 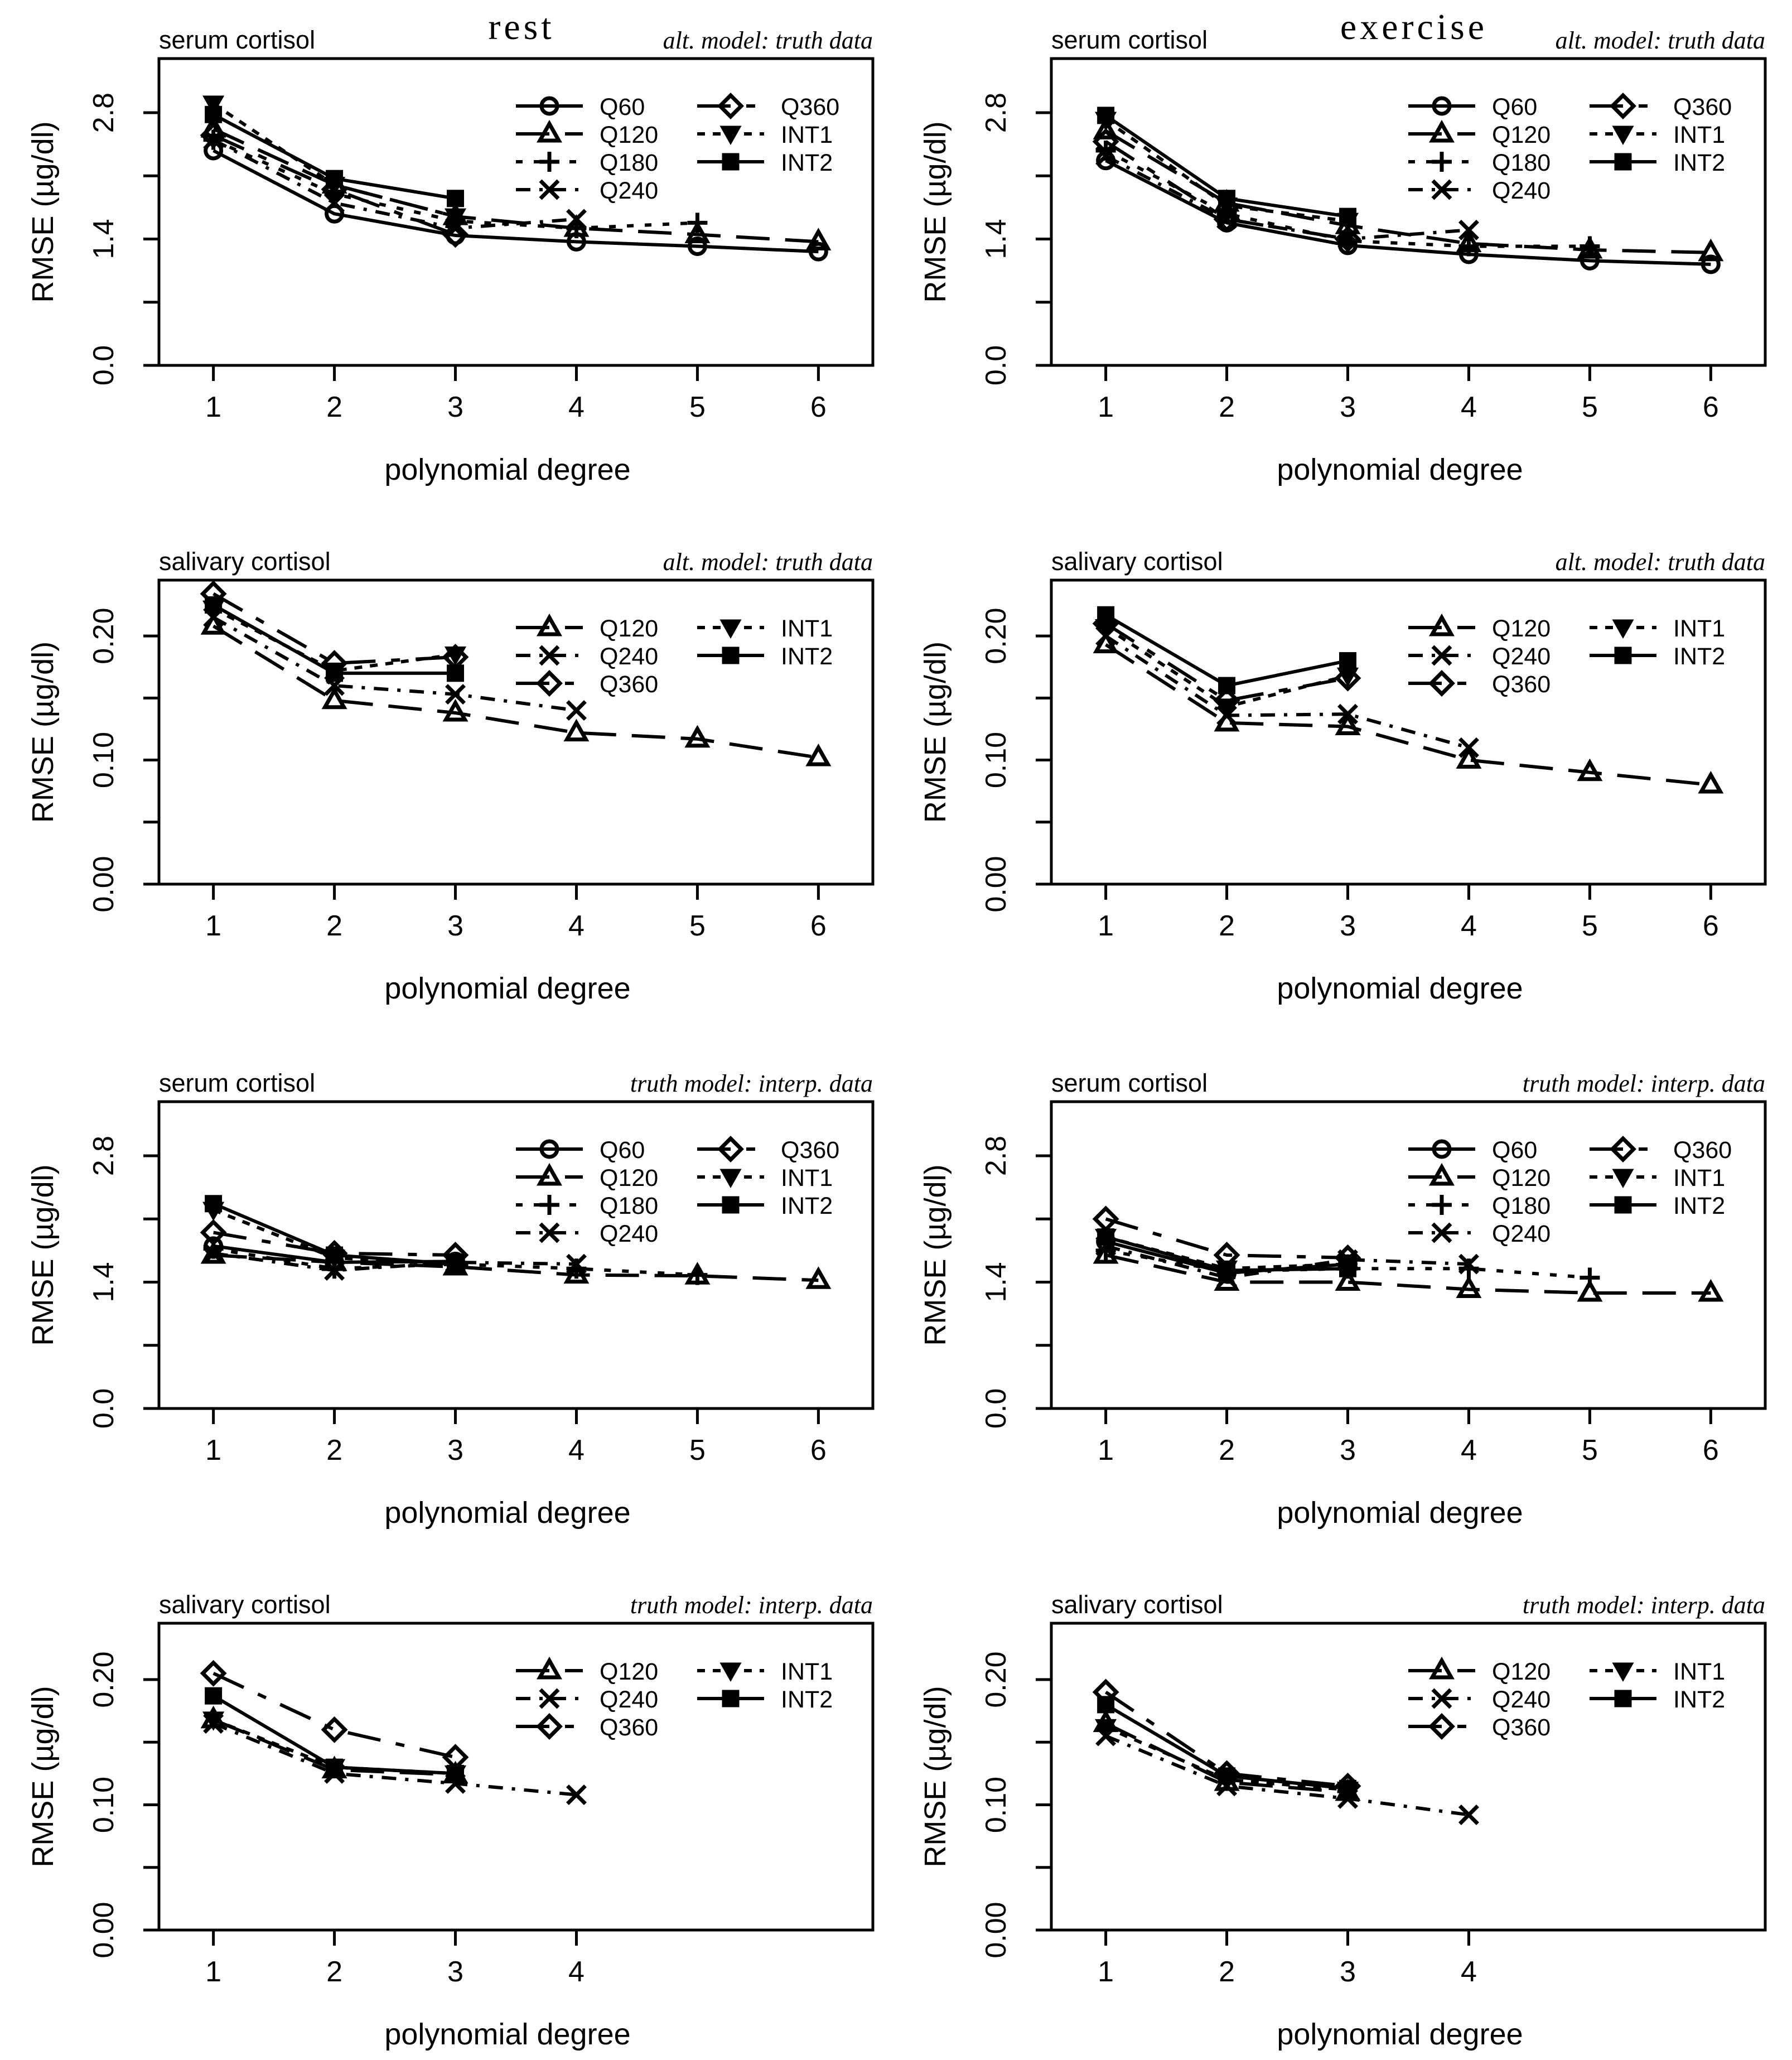 What do you see at coordinates (1129, 1083) in the screenshot?
I see `panel-title: serum cortisol` at bounding box center [1129, 1083].